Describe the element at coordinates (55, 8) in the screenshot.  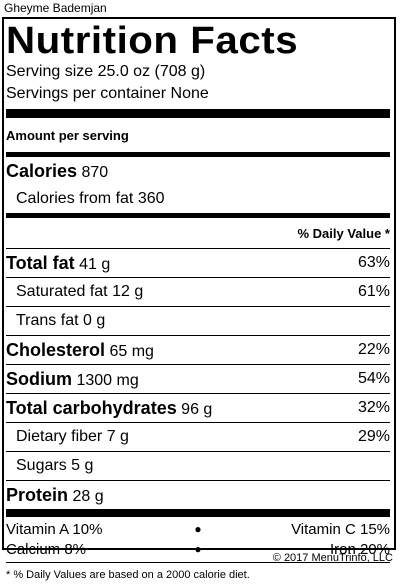
I see `dish-name: Gheyme Bademjan` at that location.